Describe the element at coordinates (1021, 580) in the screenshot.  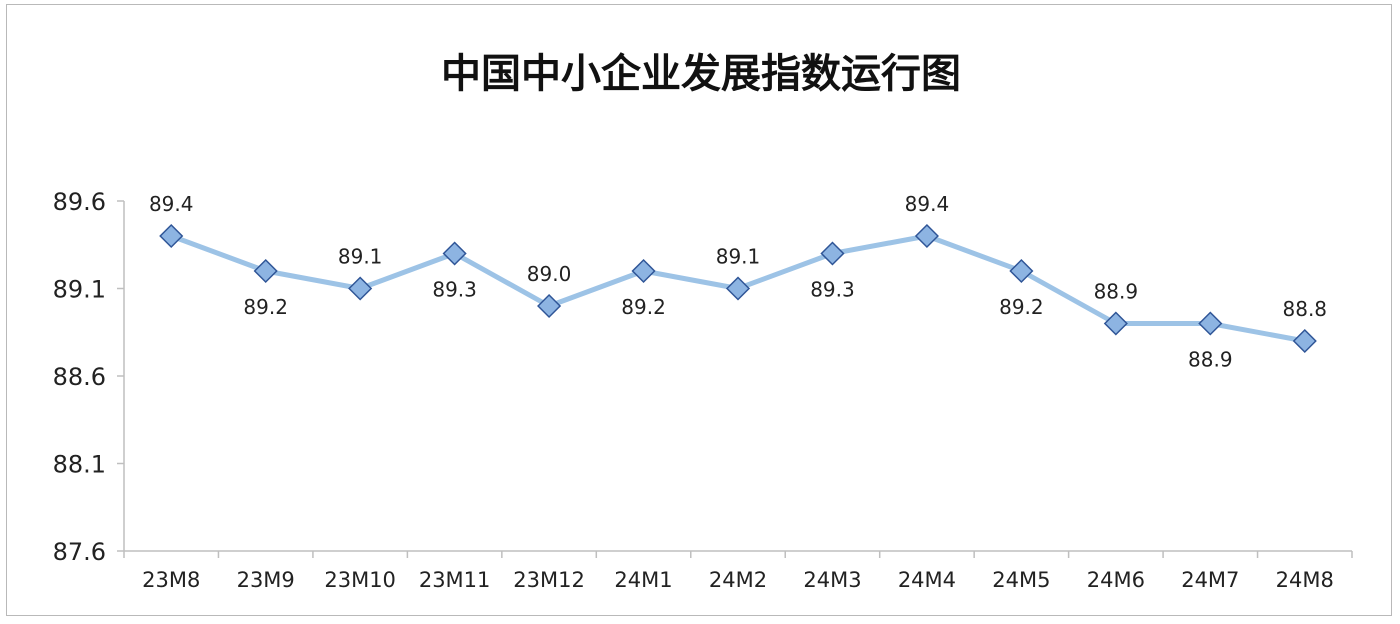
I see `x-tick-label: 24M5` at that location.